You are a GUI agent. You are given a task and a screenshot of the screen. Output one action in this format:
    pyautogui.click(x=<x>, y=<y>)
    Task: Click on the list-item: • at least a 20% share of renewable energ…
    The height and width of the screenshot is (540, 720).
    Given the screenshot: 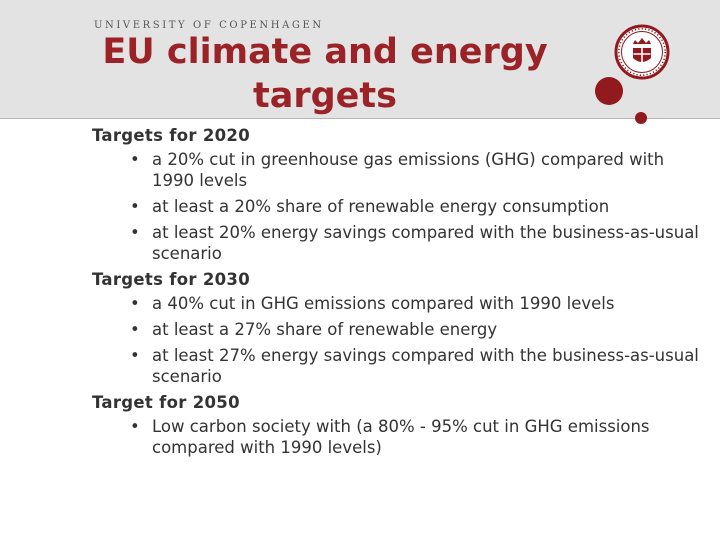 What is the action you would take?
    pyautogui.click(x=397, y=206)
    